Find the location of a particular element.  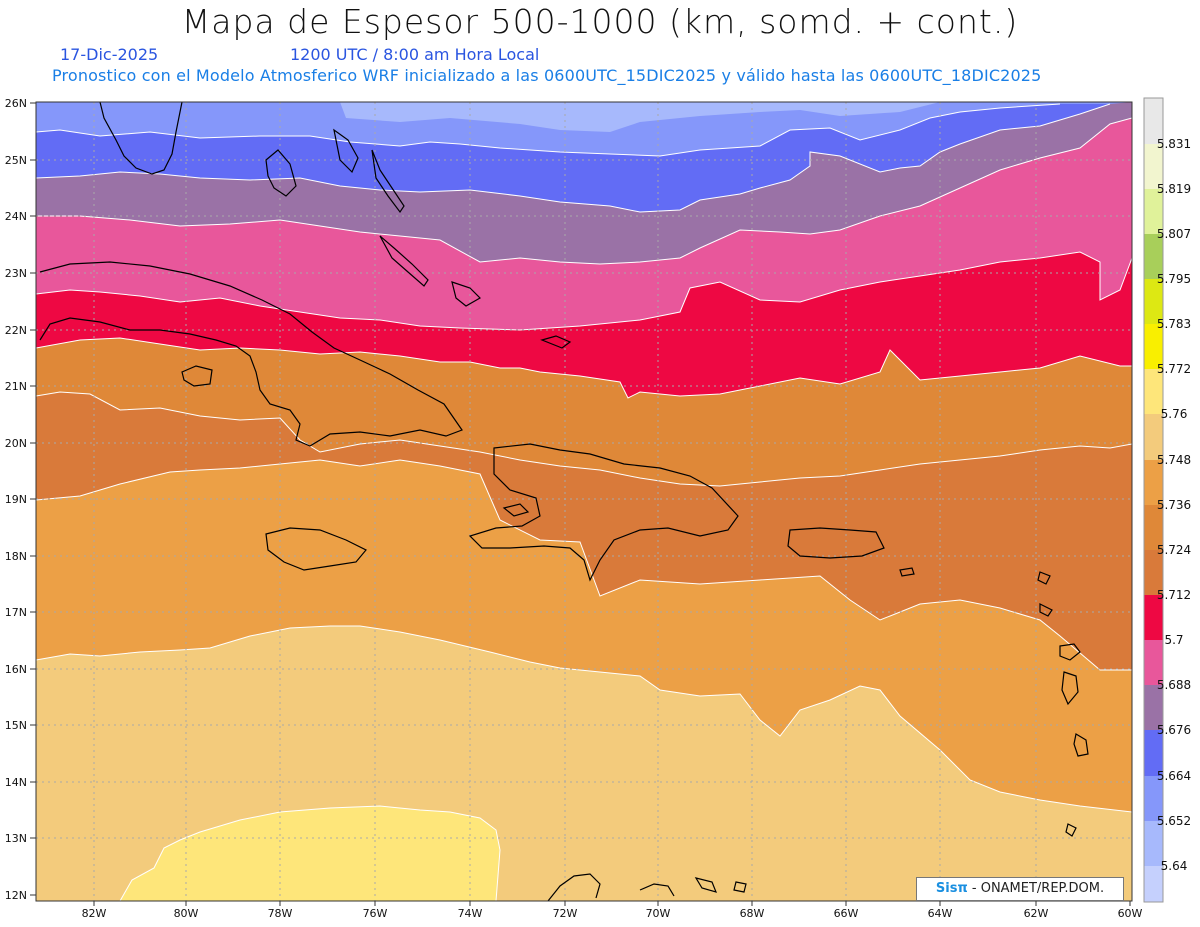

lat-label: 16N is located at coordinates (16, 669).